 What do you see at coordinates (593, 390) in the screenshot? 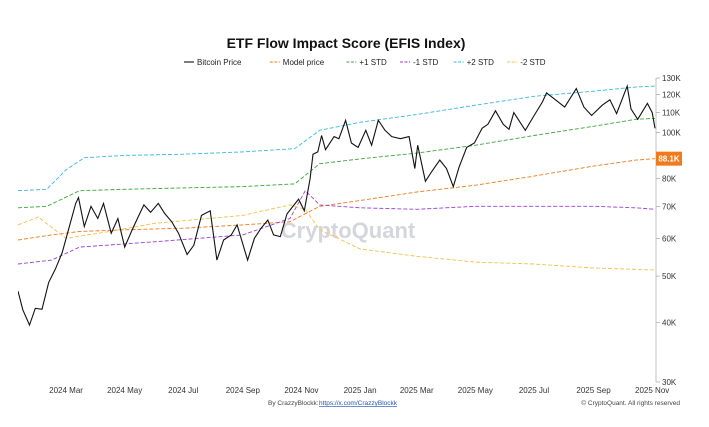
I see `x-tick-label: 2025 Sep` at bounding box center [593, 390].